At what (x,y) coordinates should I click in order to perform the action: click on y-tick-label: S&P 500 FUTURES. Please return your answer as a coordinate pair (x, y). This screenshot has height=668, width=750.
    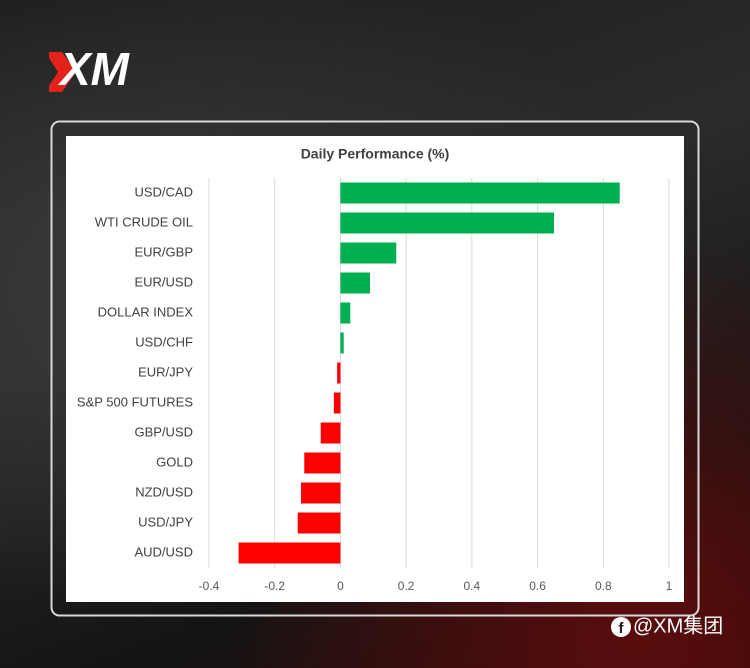
    Looking at the image, I should click on (135, 401).